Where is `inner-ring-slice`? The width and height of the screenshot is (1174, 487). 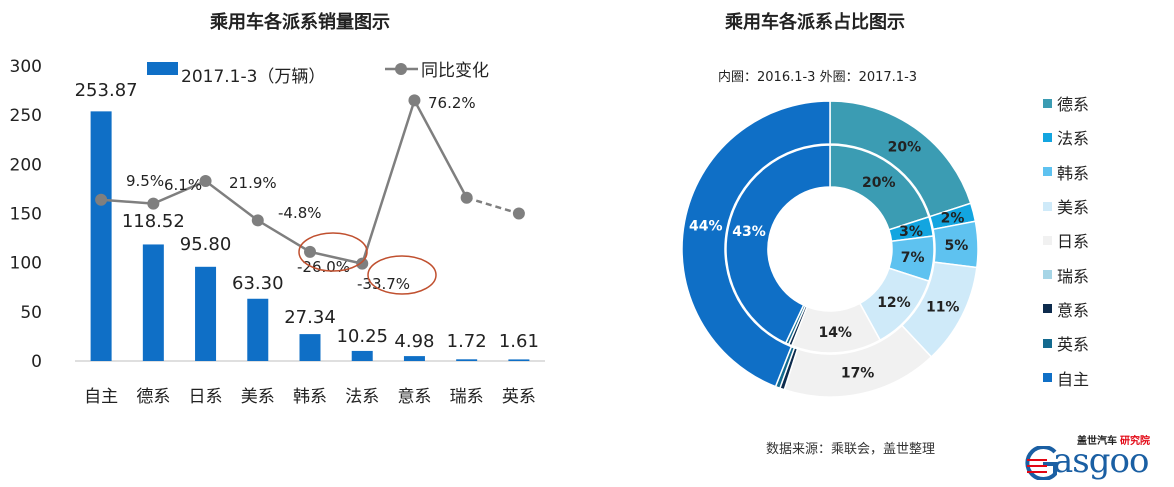
inner-ring-slice is located at coordinates (778, 244).